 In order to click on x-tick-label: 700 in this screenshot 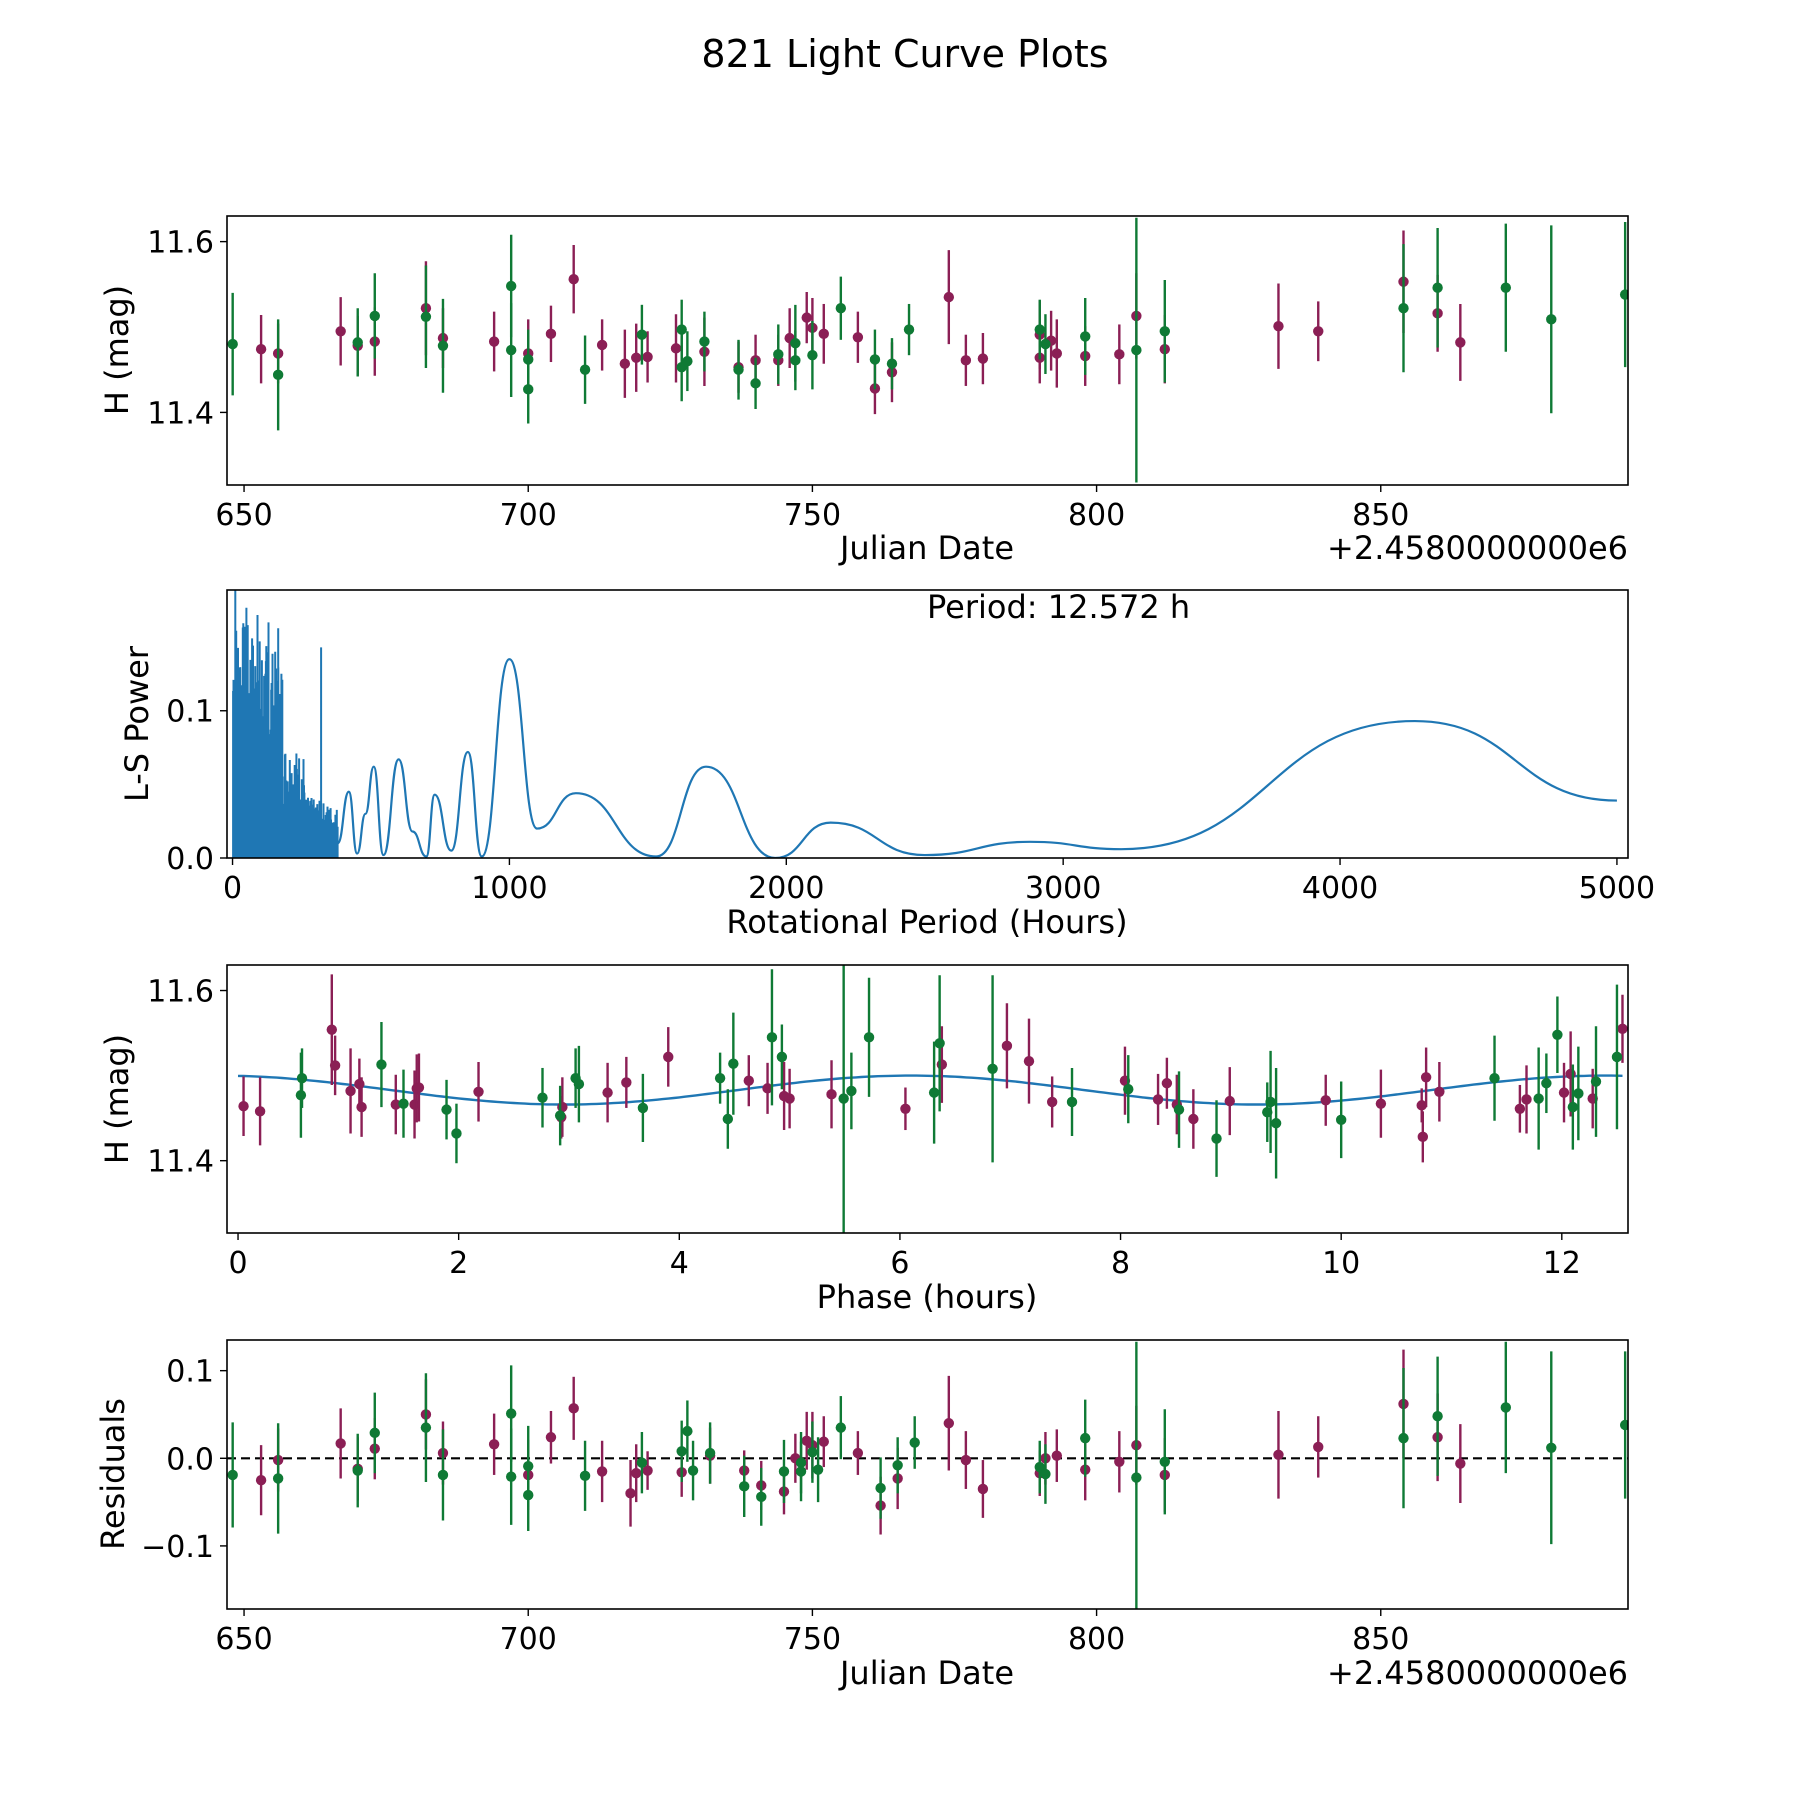, I will do `click(528, 1639)`.